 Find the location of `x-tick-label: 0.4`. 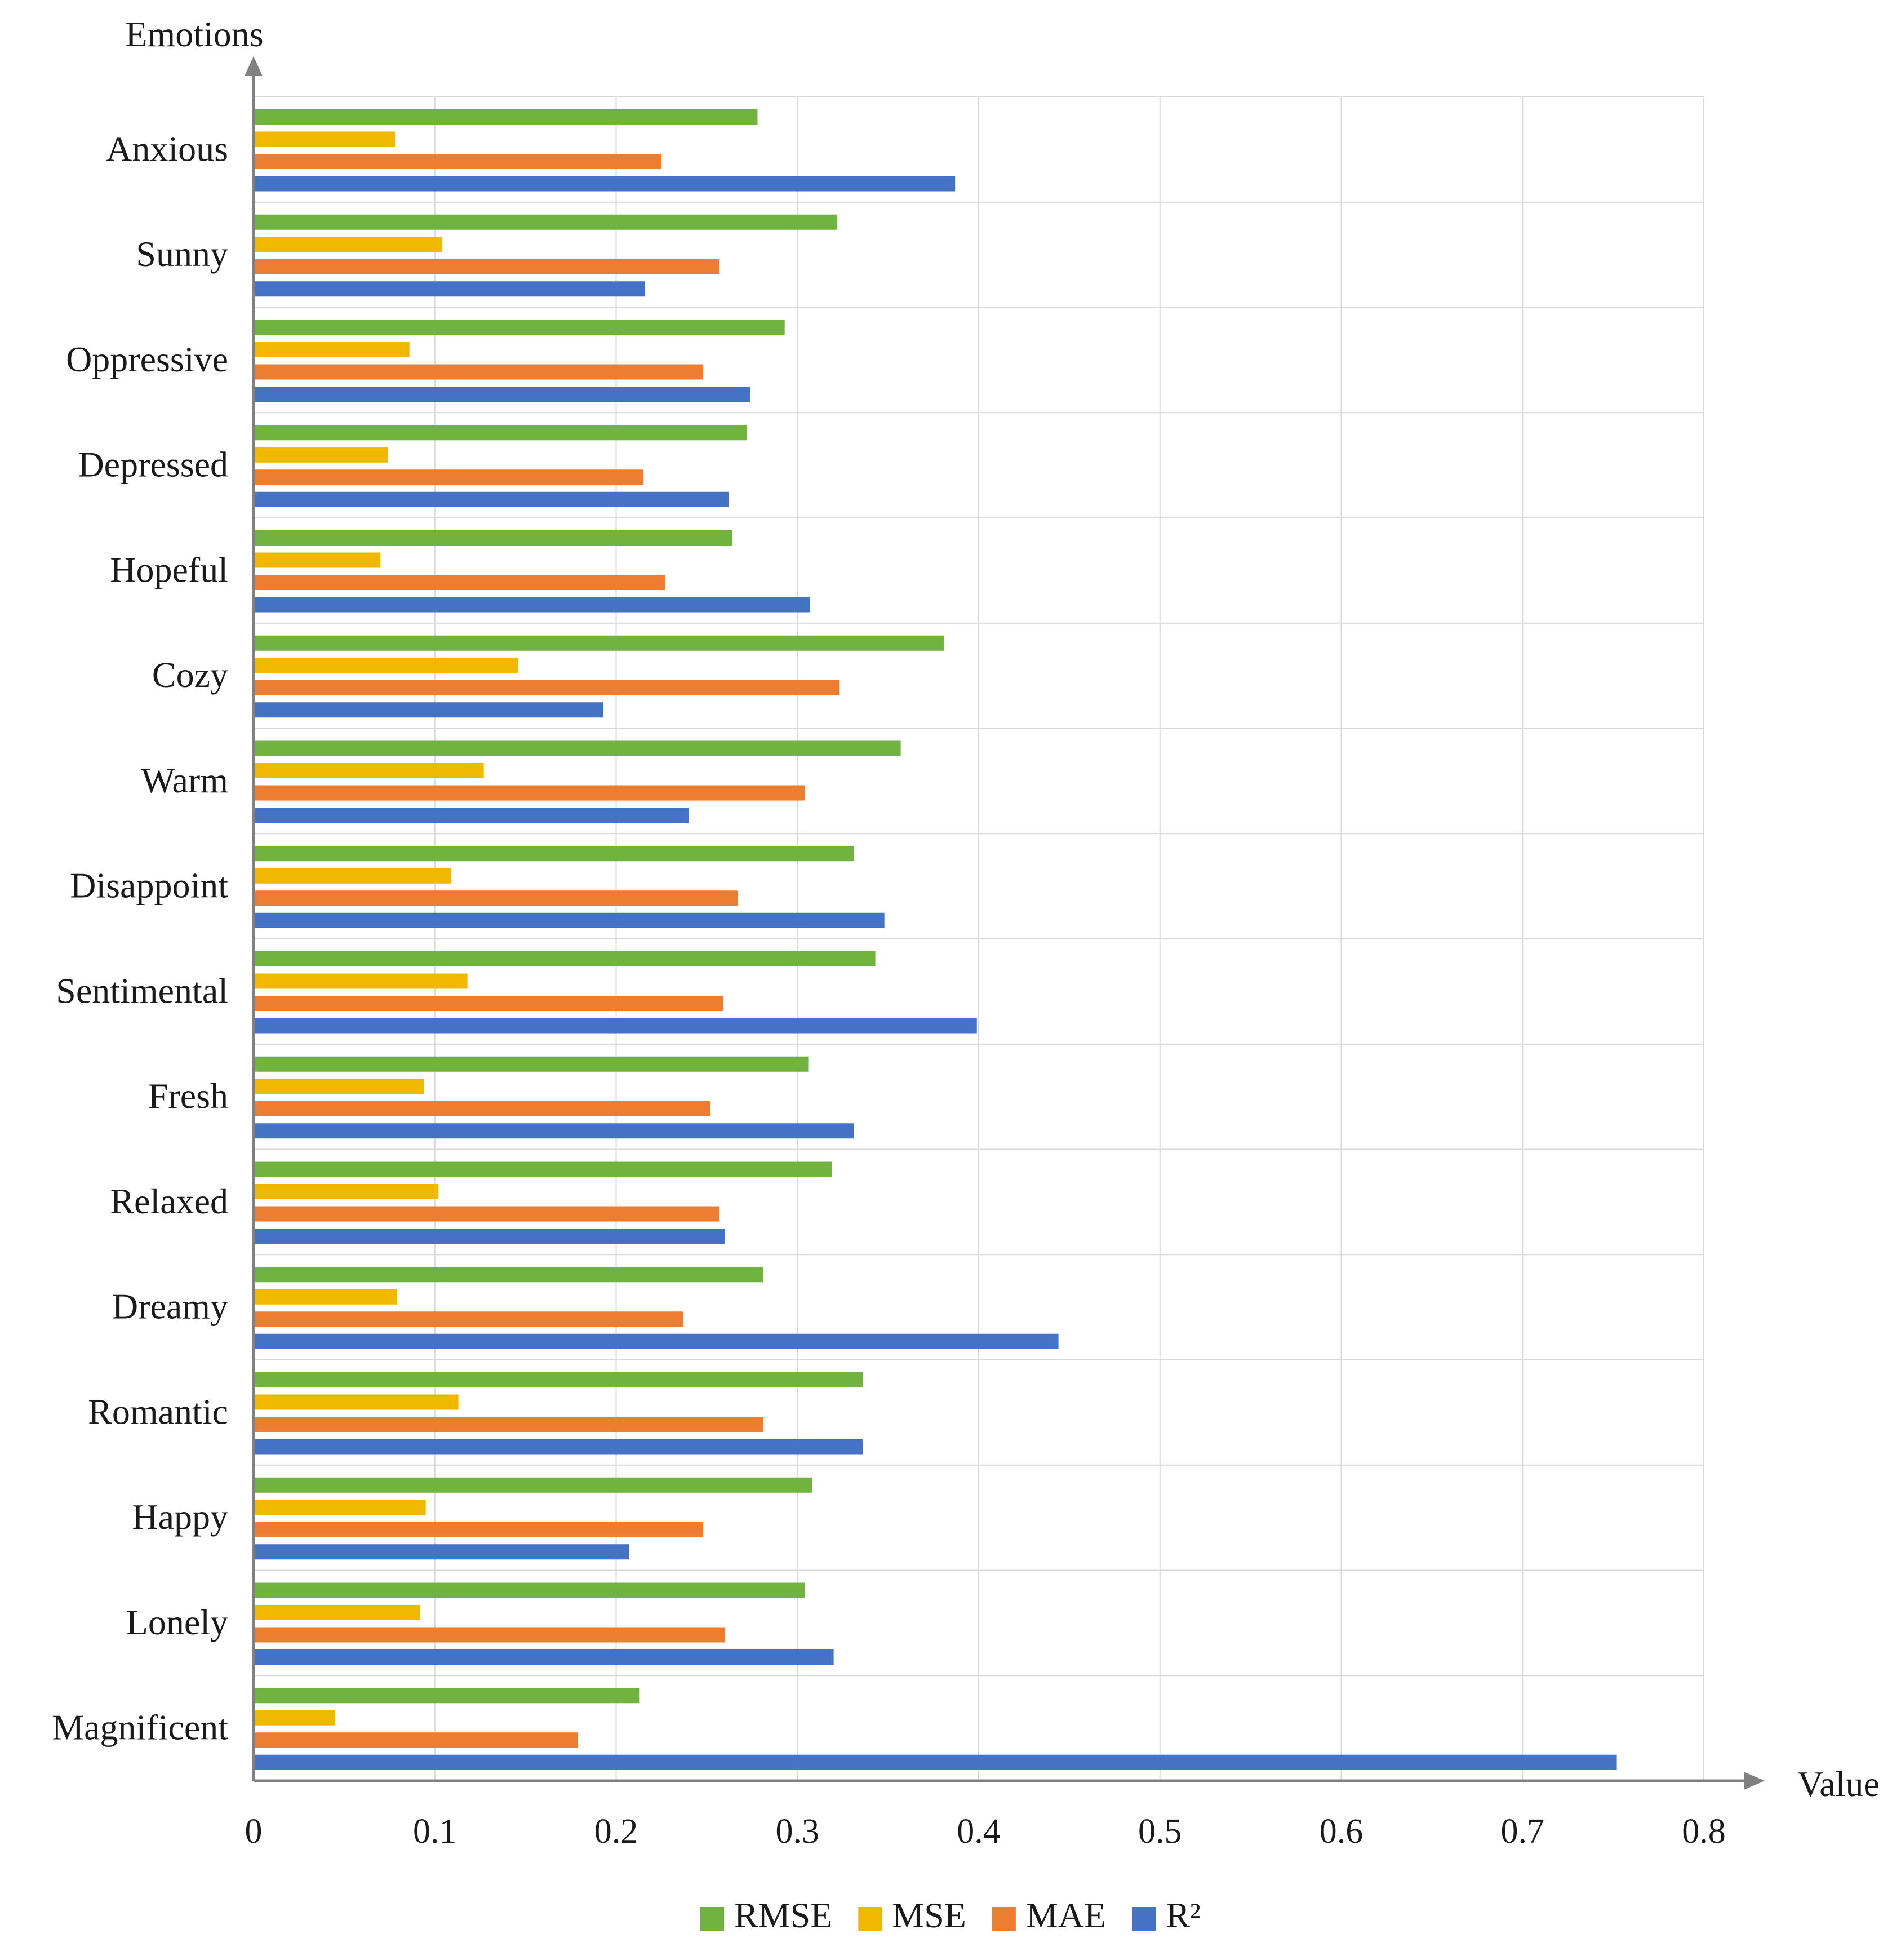

x-tick-label: 0.4 is located at coordinates (979, 1832).